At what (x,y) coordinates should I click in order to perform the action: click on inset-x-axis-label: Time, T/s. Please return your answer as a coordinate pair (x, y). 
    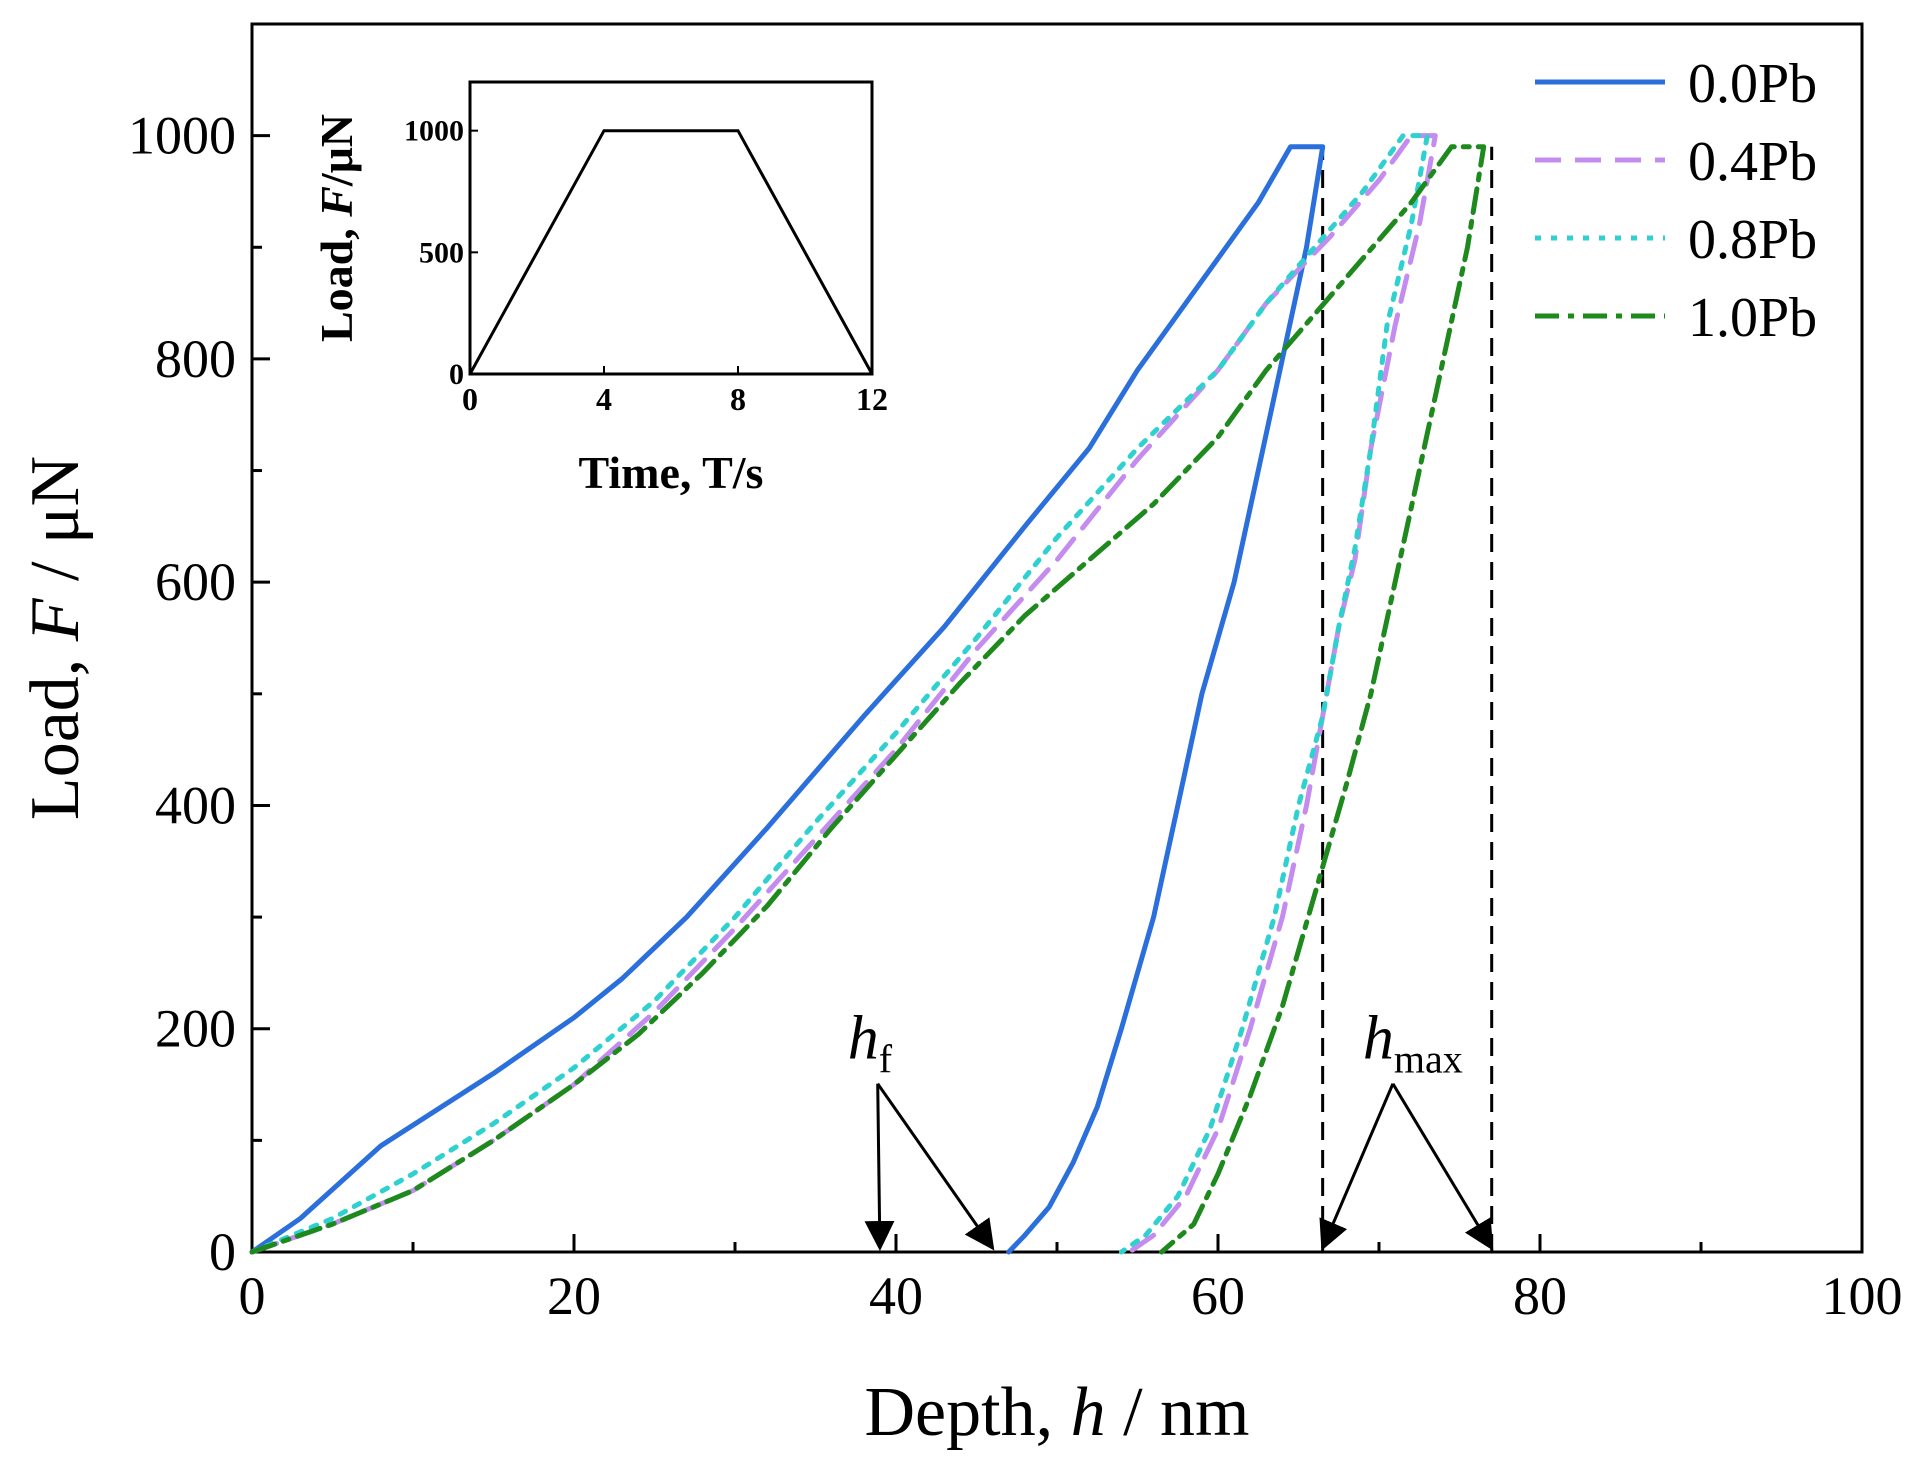
    Looking at the image, I should click on (671, 472).